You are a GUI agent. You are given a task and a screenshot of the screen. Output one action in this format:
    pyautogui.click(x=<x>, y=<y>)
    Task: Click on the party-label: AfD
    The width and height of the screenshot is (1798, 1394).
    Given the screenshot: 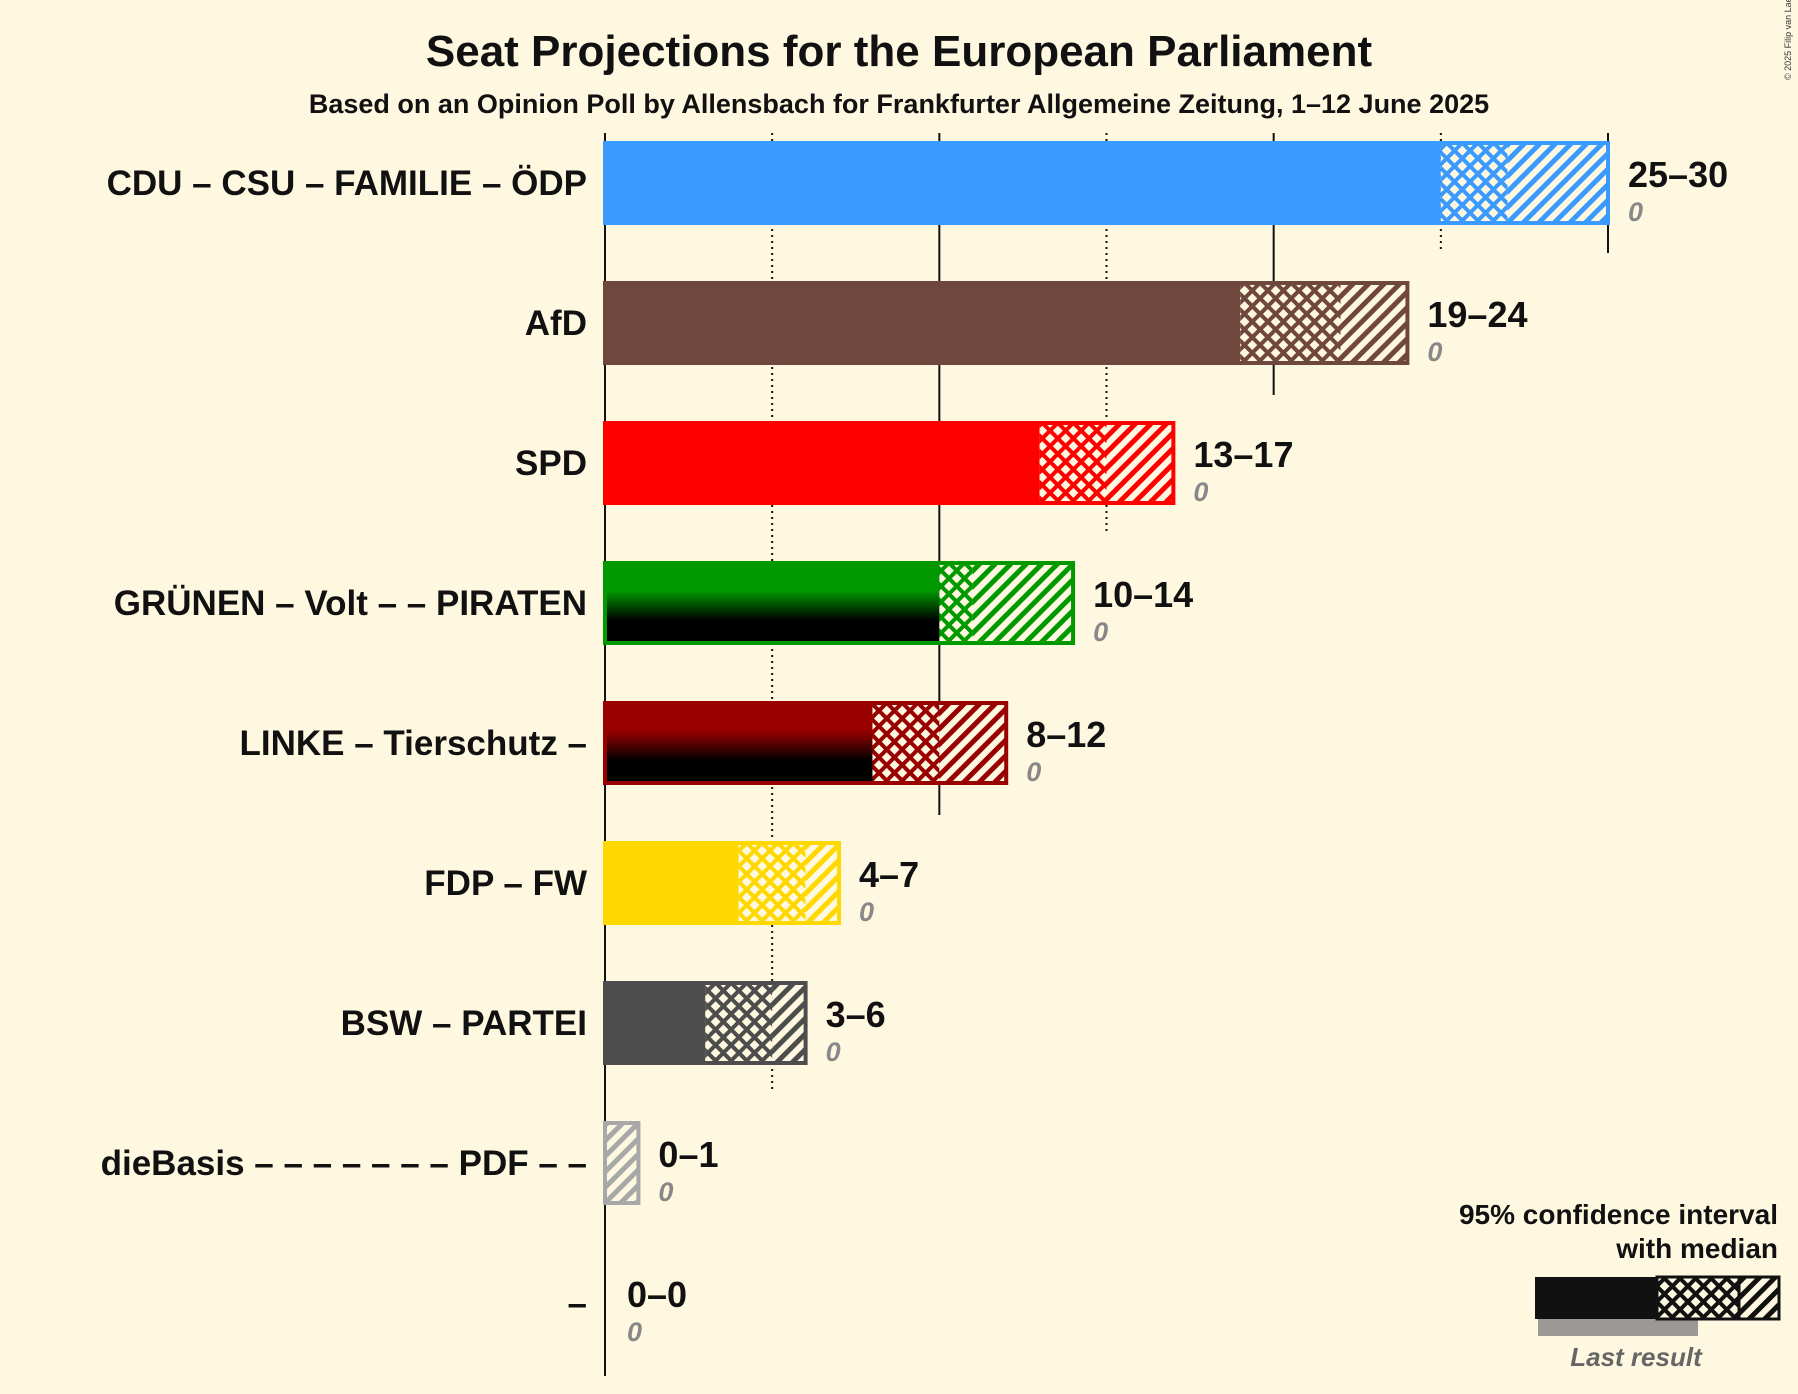 What is the action you would take?
    pyautogui.click(x=556, y=323)
    